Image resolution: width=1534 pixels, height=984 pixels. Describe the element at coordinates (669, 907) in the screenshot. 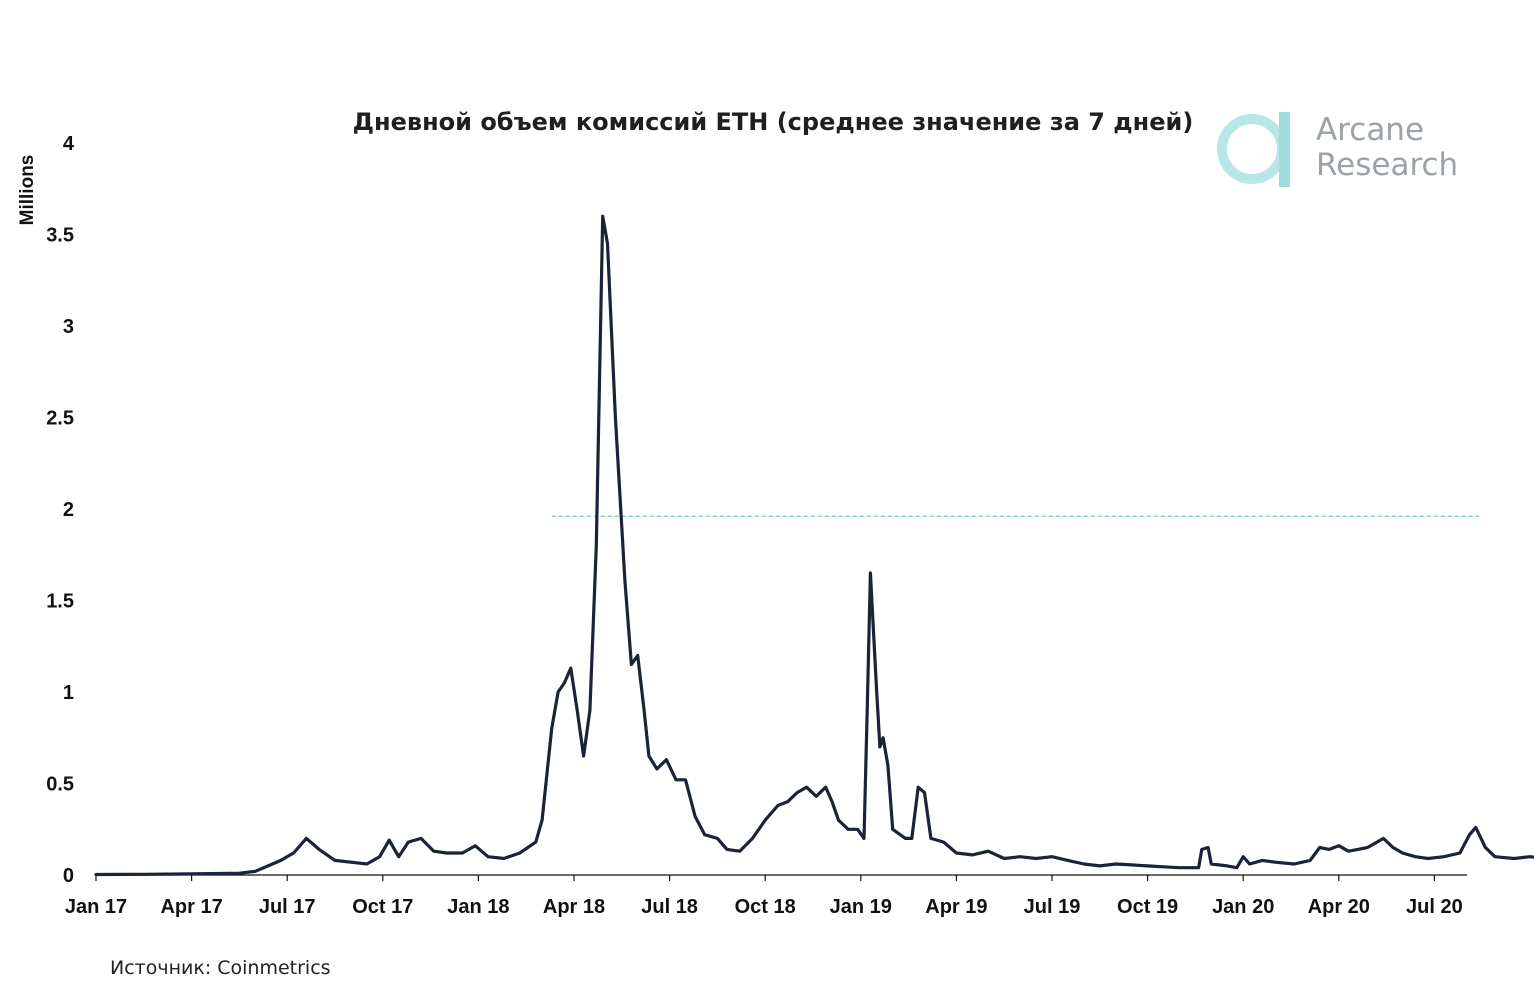

I see `x-tick-label: Jul 18` at that location.